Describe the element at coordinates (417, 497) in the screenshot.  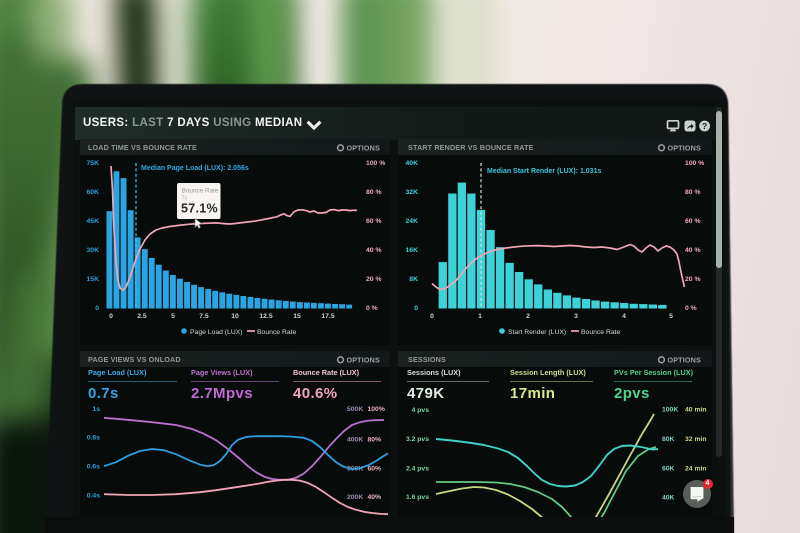
I see `svg-text: 1.6 pvs` at that location.